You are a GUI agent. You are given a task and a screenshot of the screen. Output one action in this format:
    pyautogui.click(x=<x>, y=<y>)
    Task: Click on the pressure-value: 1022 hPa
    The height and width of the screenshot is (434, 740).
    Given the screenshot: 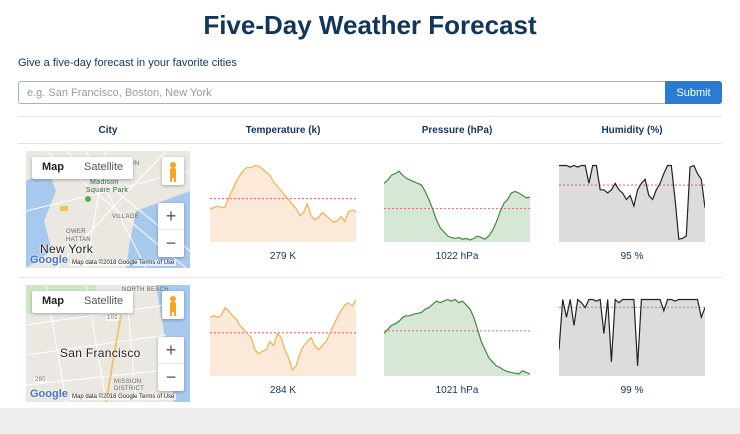 What is the action you would take?
    pyautogui.click(x=457, y=256)
    